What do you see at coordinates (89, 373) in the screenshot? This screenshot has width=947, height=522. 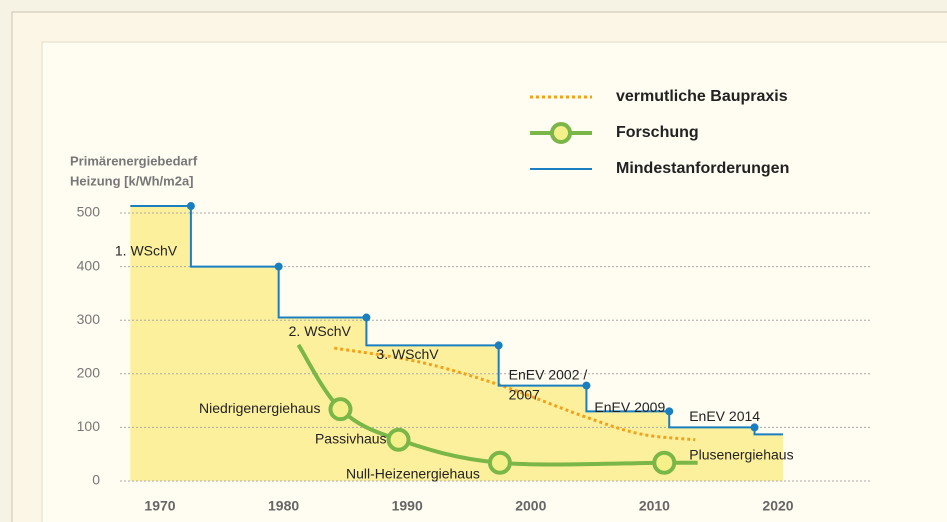 I see `y-tick-label: 200` at bounding box center [89, 373].